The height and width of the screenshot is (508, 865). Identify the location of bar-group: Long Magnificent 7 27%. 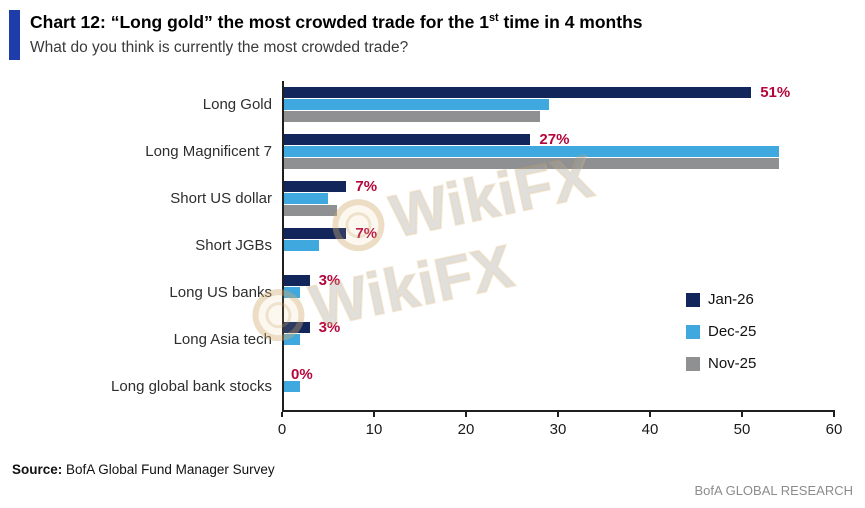
(422, 151).